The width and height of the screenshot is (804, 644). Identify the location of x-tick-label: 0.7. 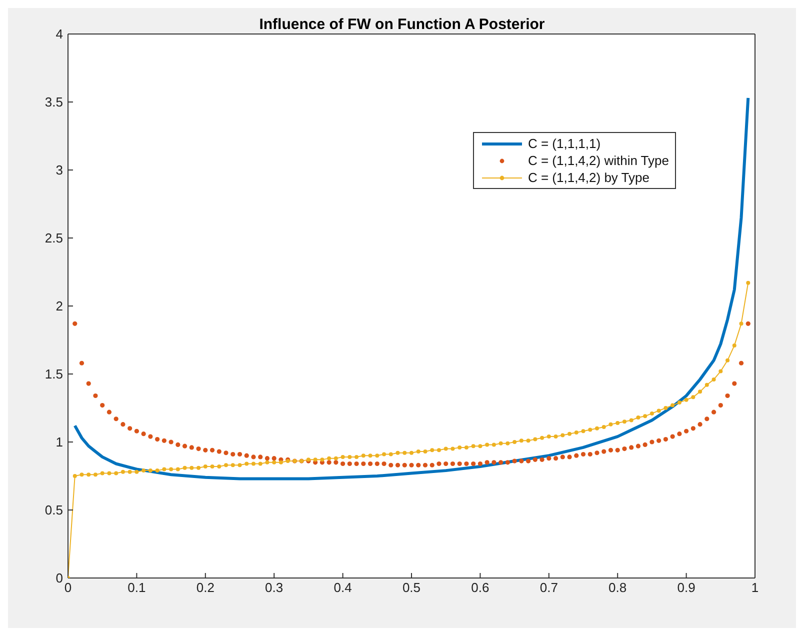
(549, 588).